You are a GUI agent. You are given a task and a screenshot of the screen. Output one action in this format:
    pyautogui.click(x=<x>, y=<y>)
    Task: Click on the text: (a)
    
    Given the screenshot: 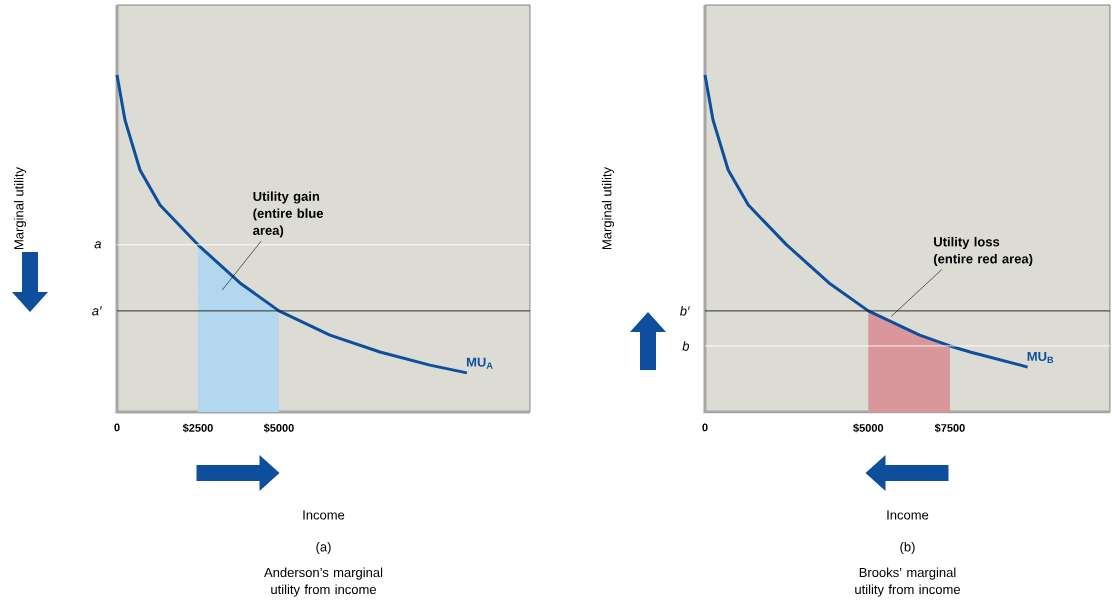 What is the action you would take?
    pyautogui.click(x=323, y=548)
    